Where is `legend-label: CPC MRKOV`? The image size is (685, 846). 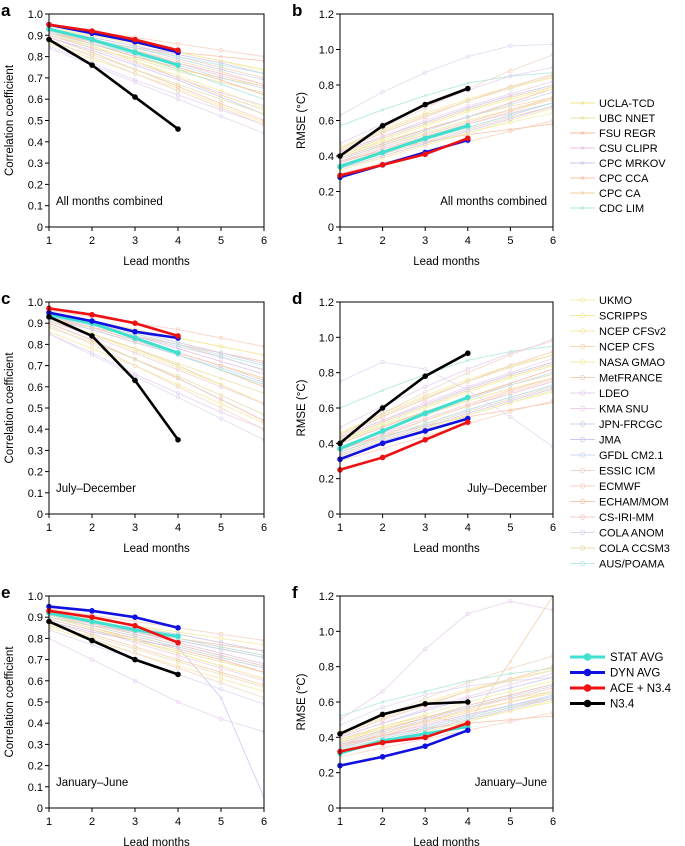
legend-label: CPC MRKOV is located at coordinates (632, 164).